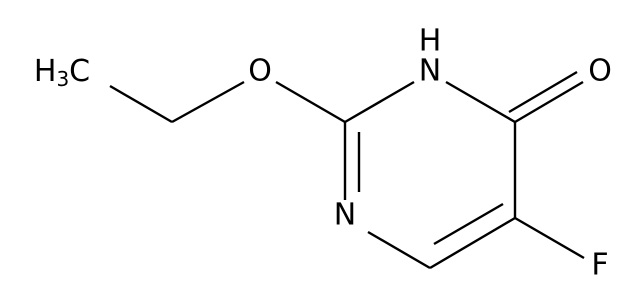 Image resolution: width=639 pixels, height=306 pixels. I want to click on subscript: 3, so click(62, 79).